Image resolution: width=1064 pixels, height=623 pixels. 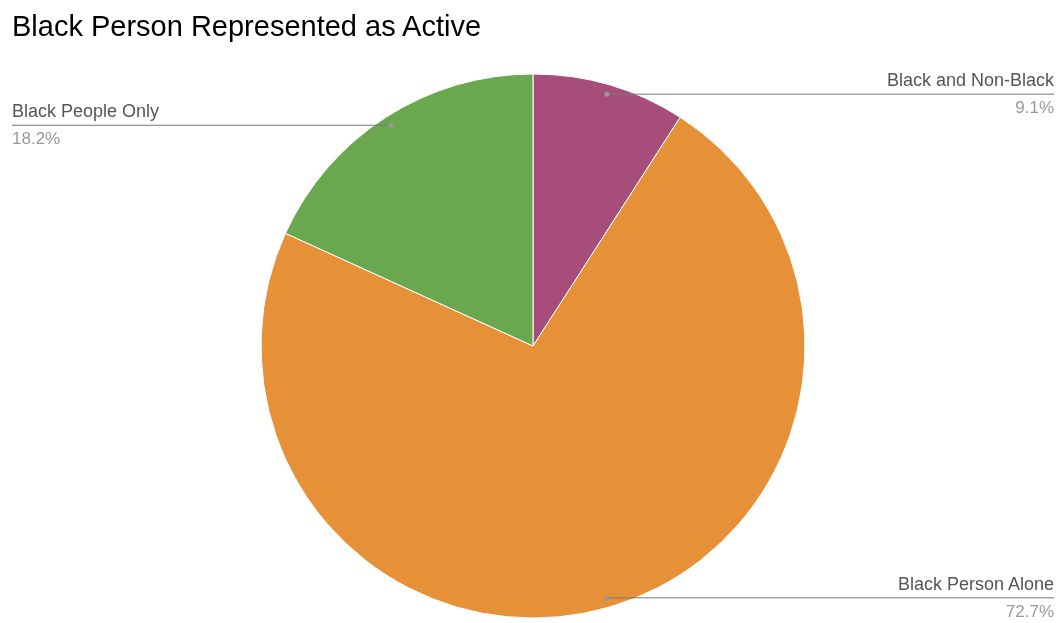 I want to click on slice-label: Black and Non-Black, so click(x=970, y=80).